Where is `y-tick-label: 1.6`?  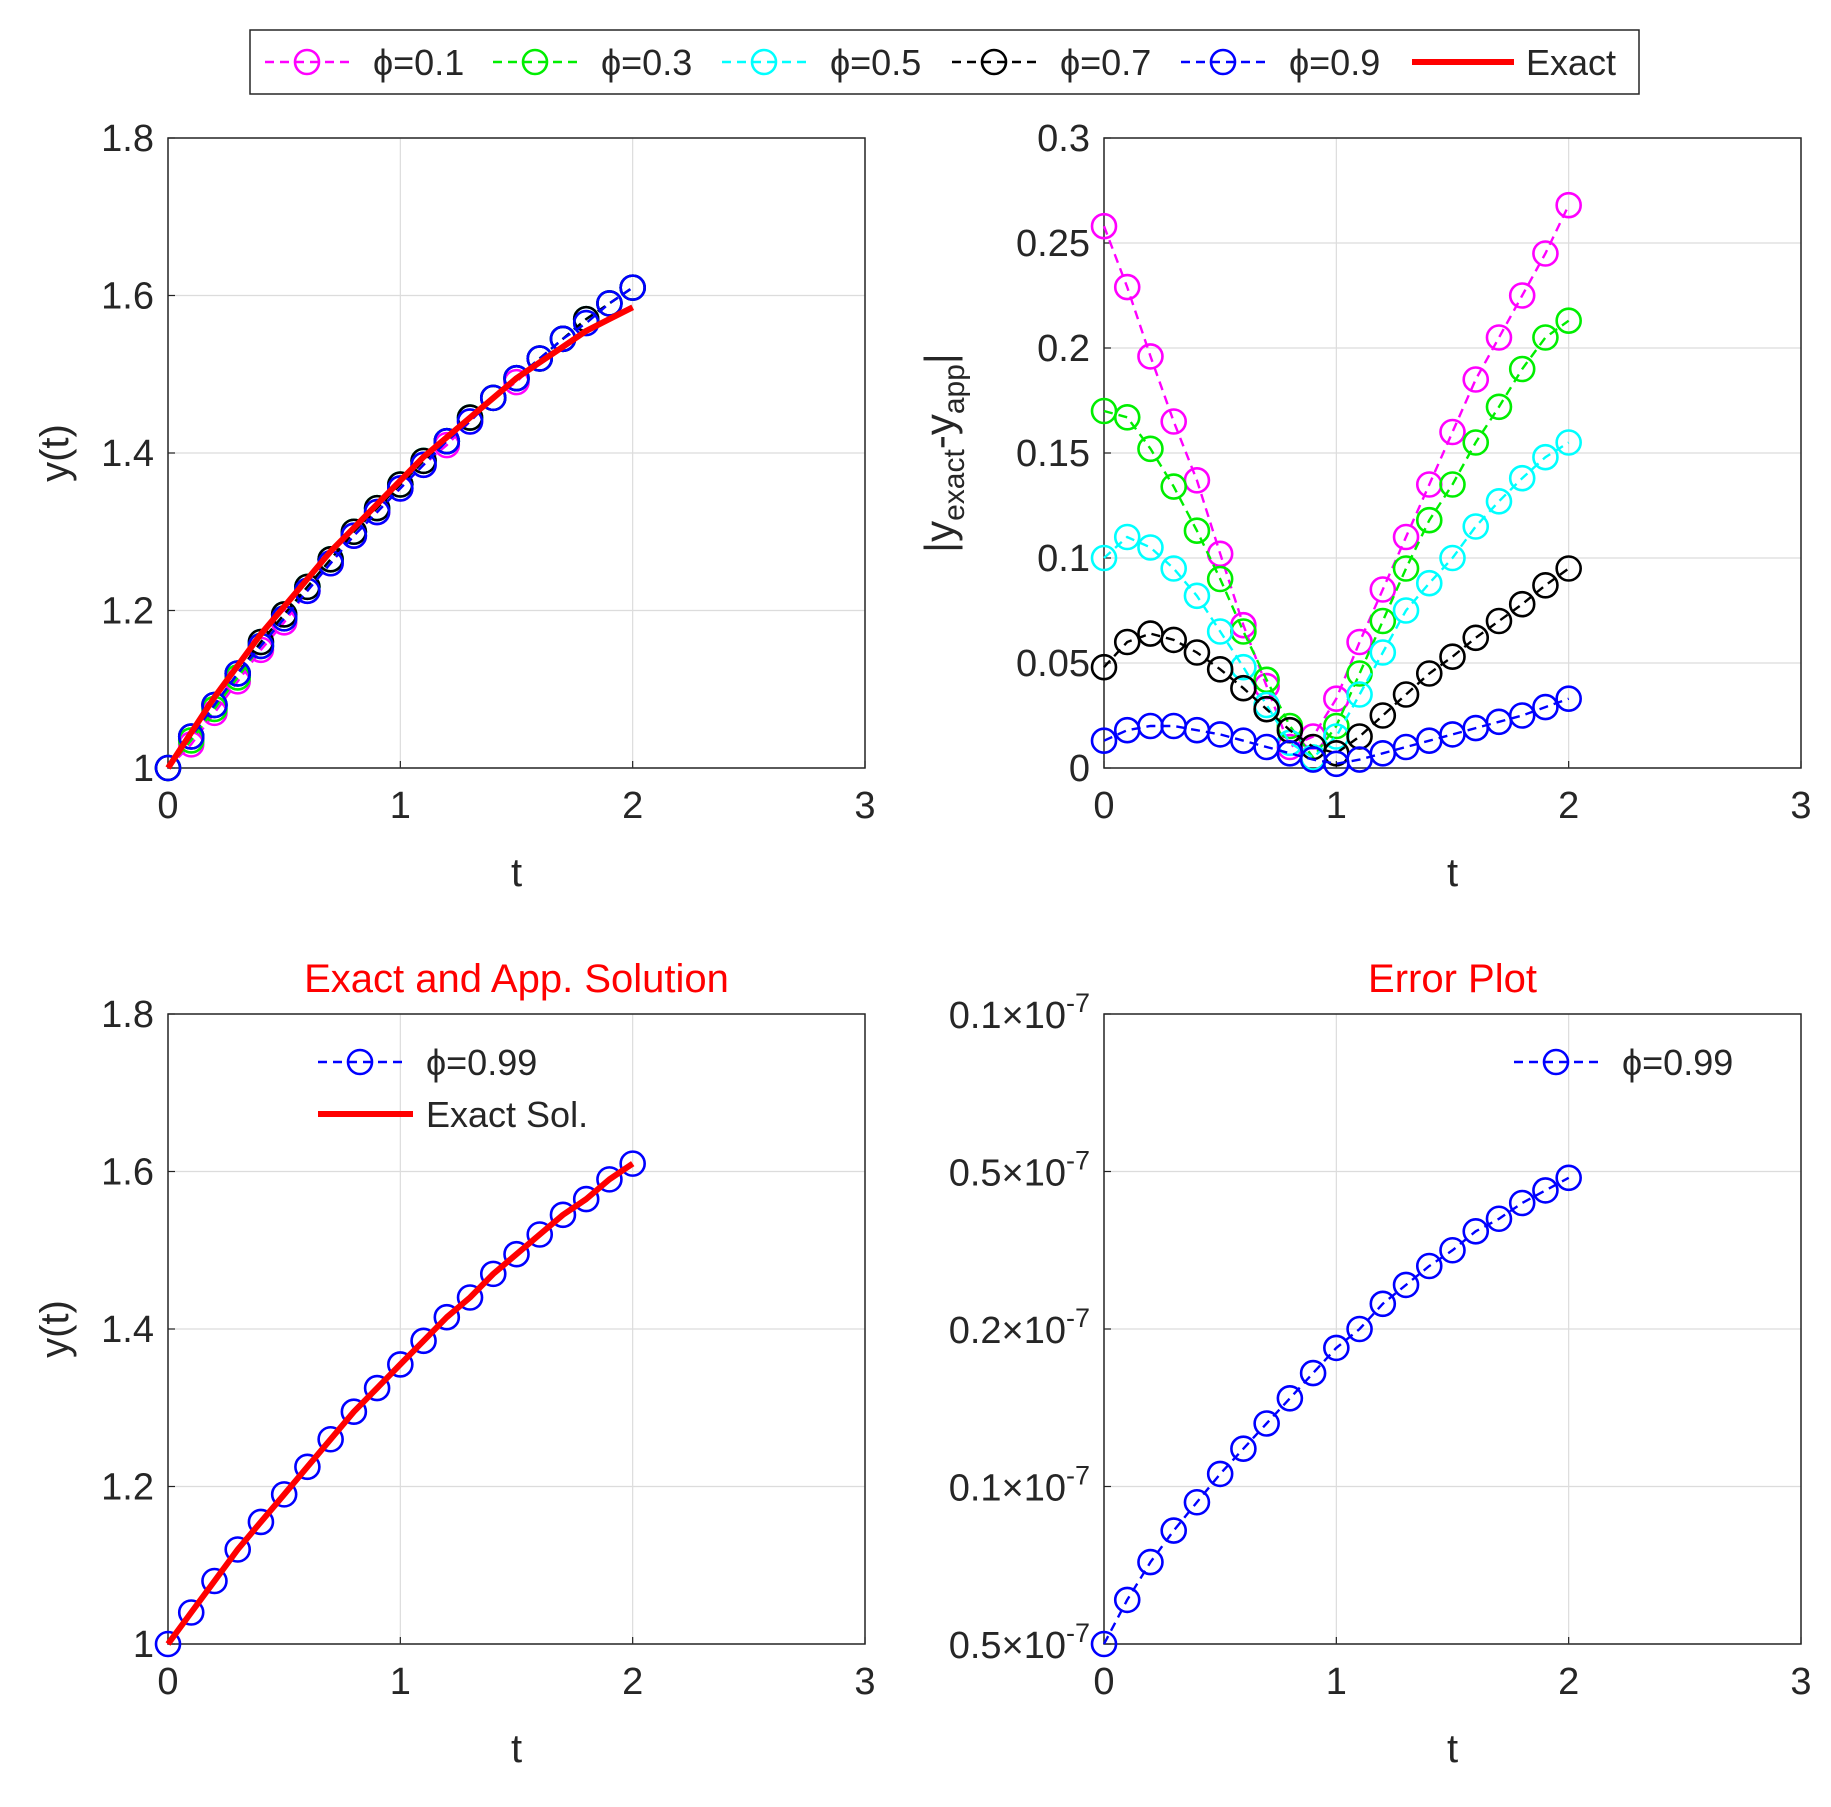 y-tick-label: 1.6 is located at coordinates (127, 1173).